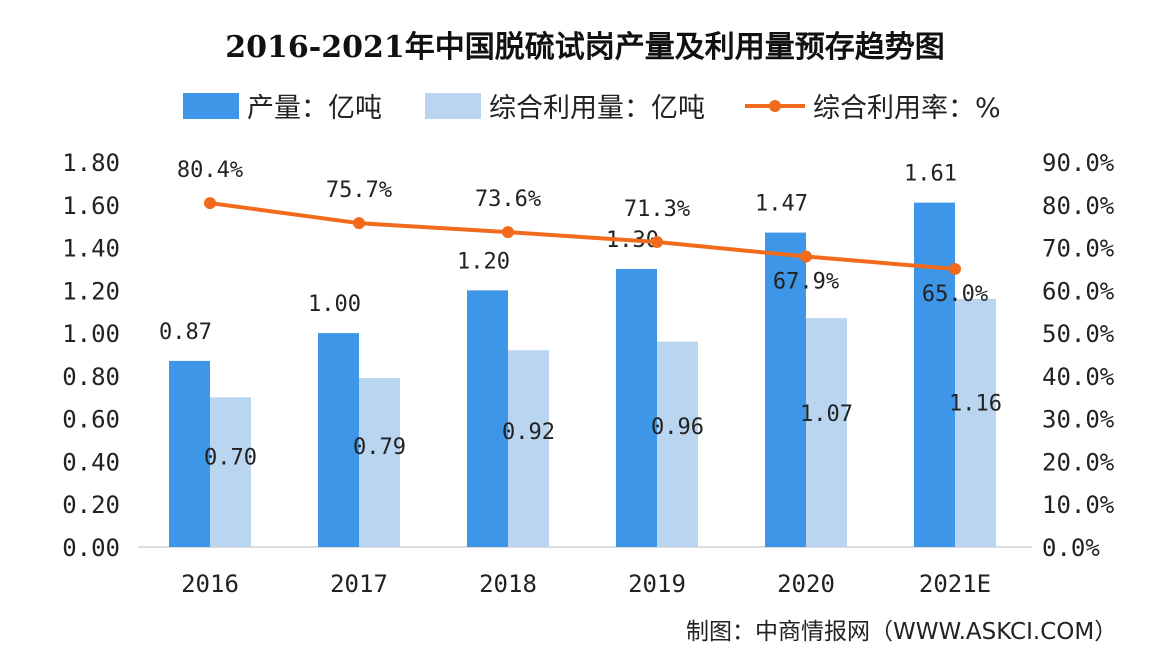 The height and width of the screenshot is (654, 1170). I want to click on x-tick-label: 2019, so click(657, 584).